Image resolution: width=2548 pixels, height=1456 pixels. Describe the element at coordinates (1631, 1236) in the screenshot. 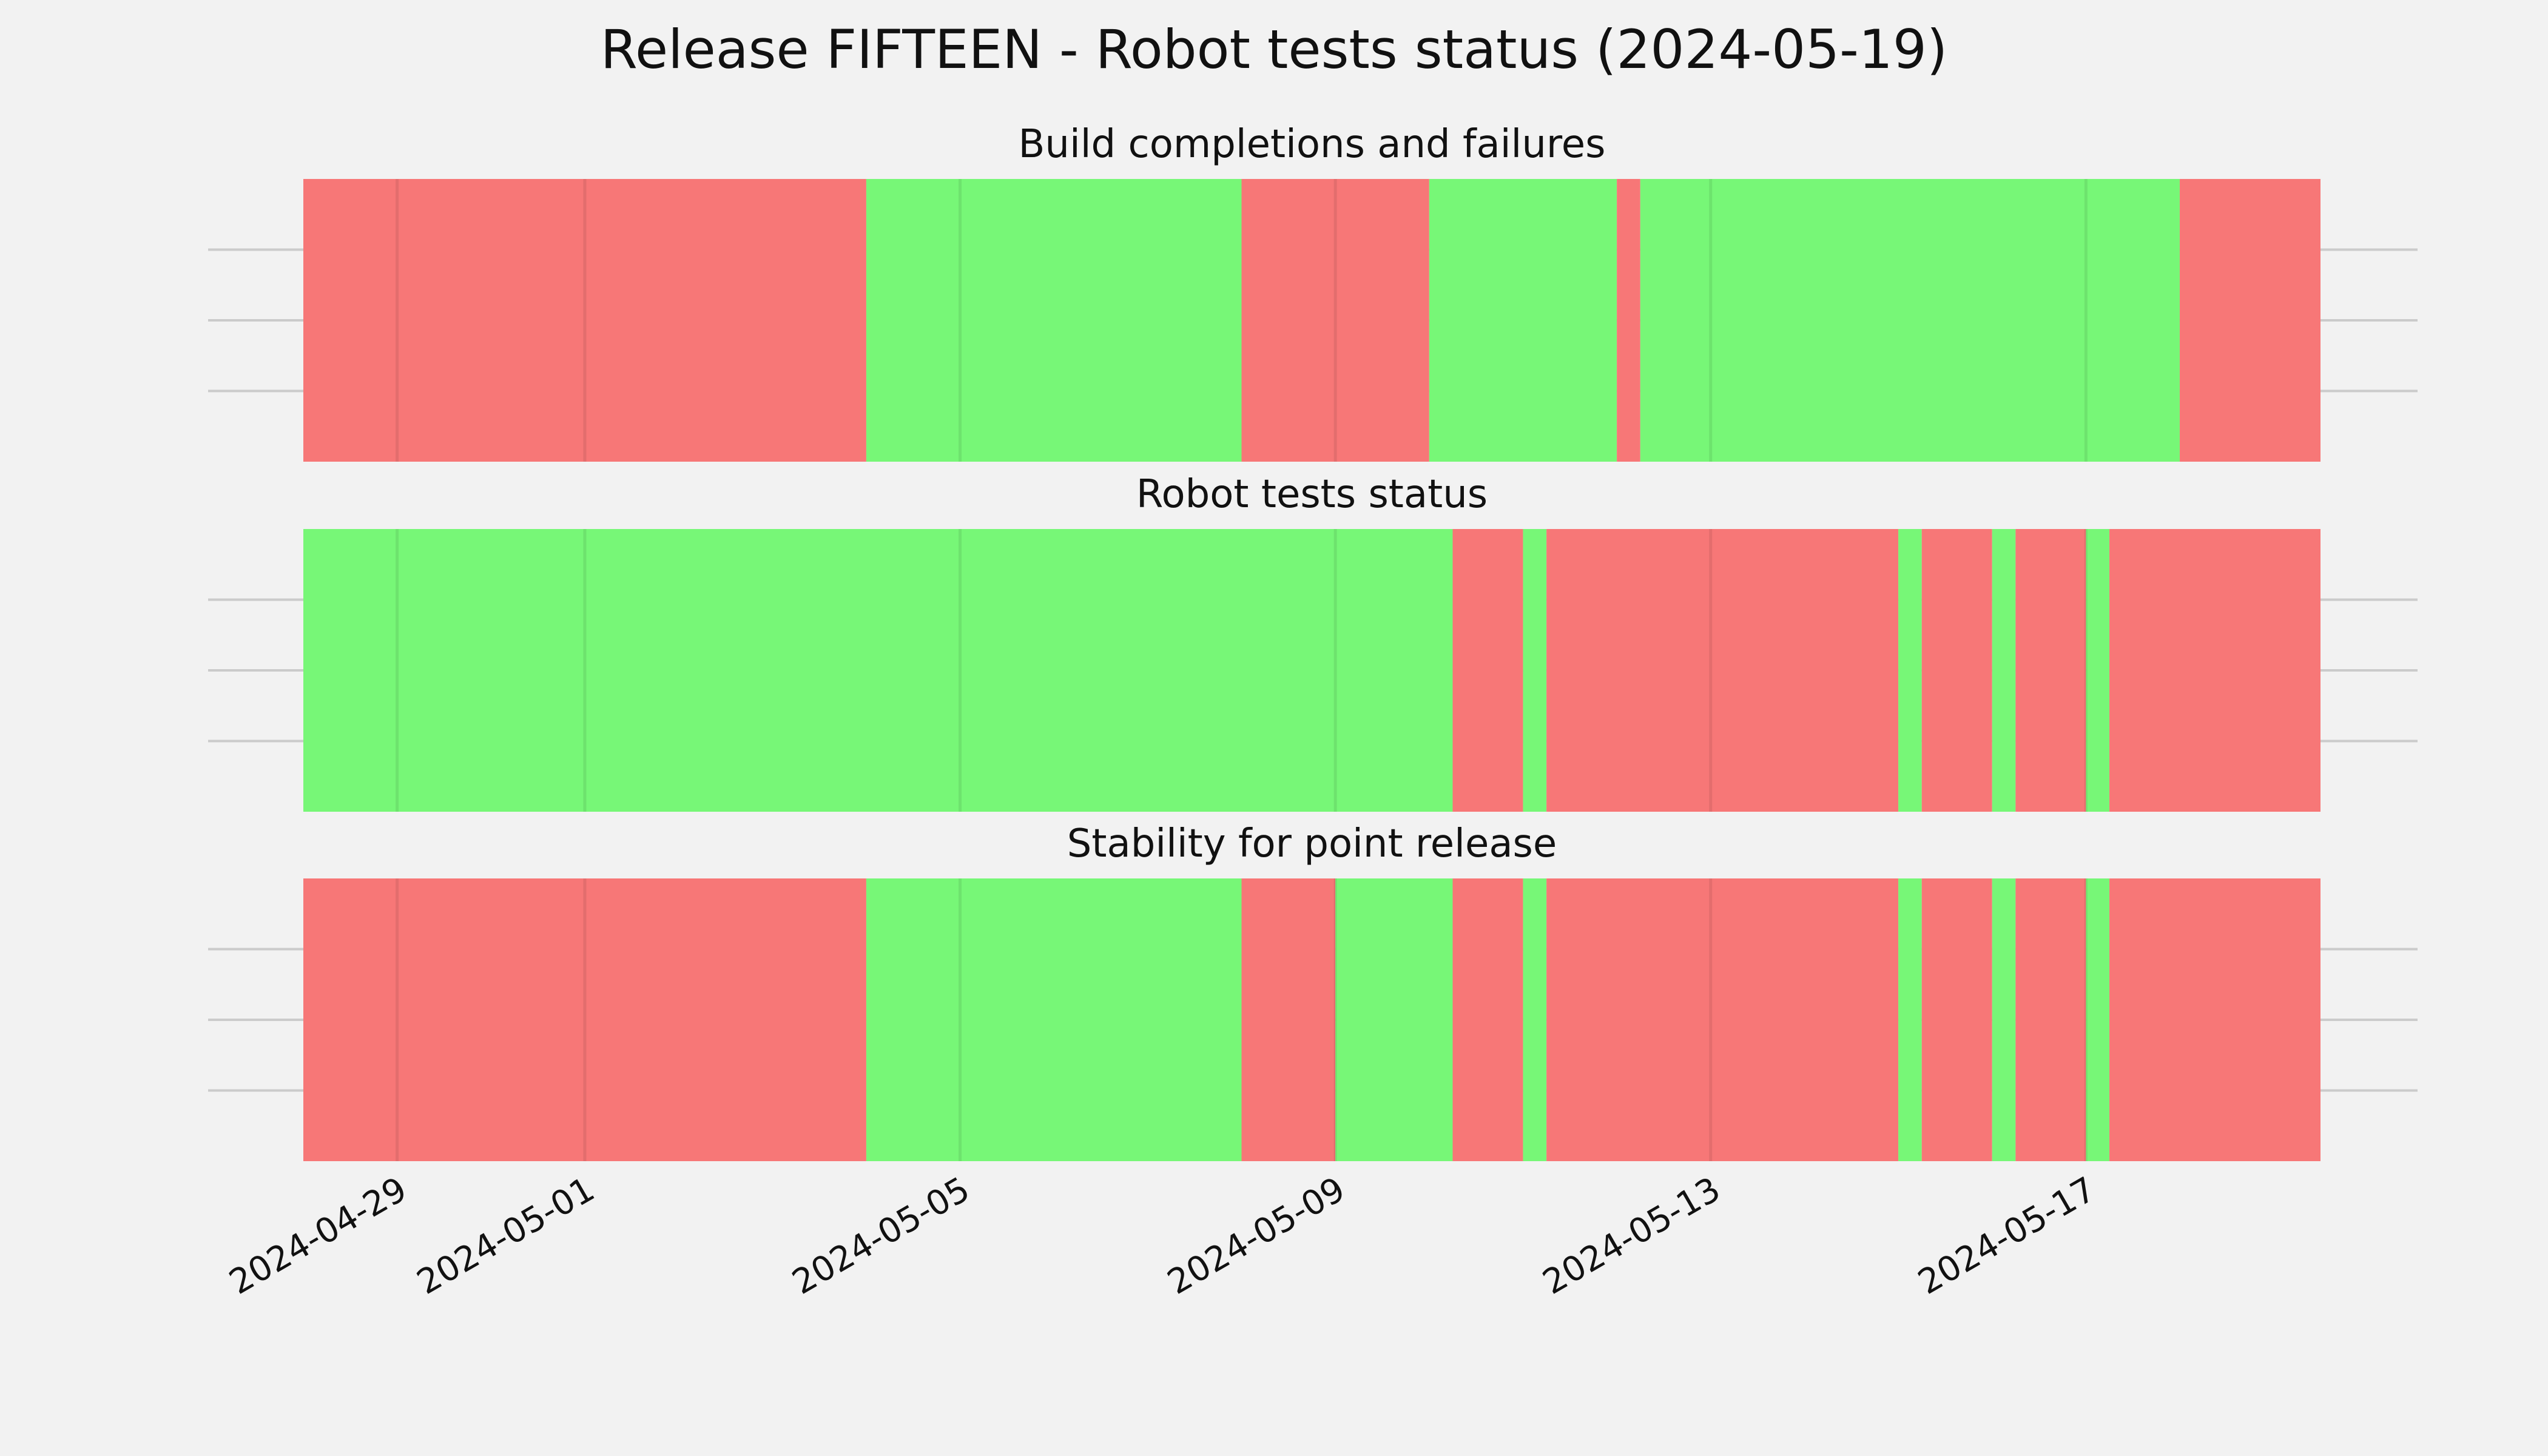

I see `x-tick-label: 2024-05-13` at that location.